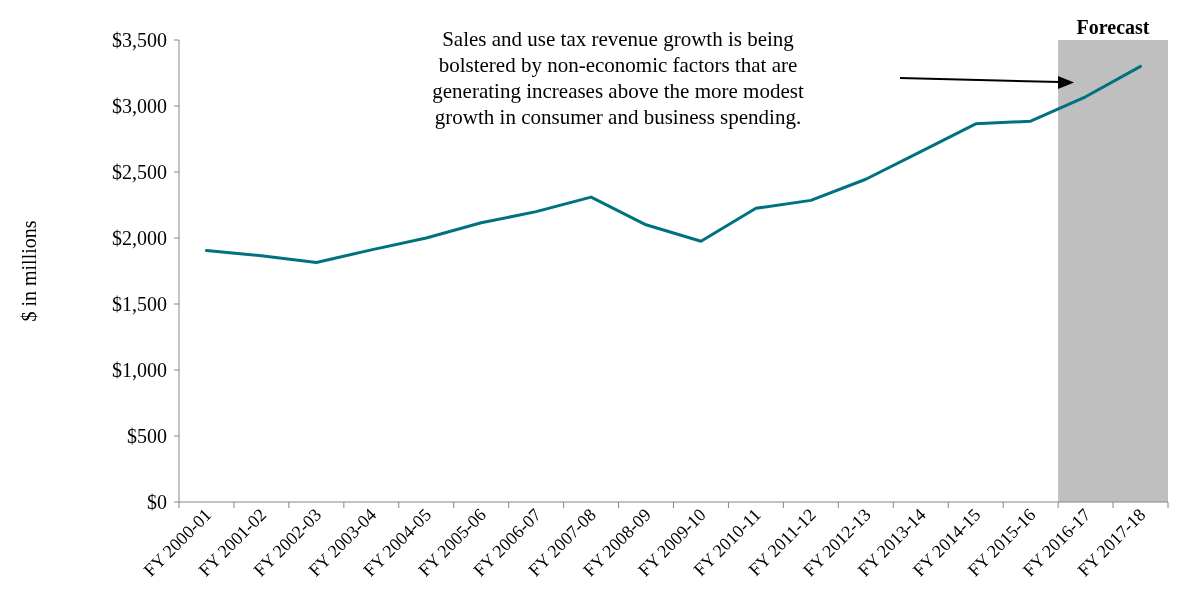 The image size is (1183, 616). What do you see at coordinates (618, 78) in the screenshot?
I see `annotation: Sales and use tax revenue growth is being bolstered by non-economic factors that are generating increases above the more modest growth in consumer and business spending.` at bounding box center [618, 78].